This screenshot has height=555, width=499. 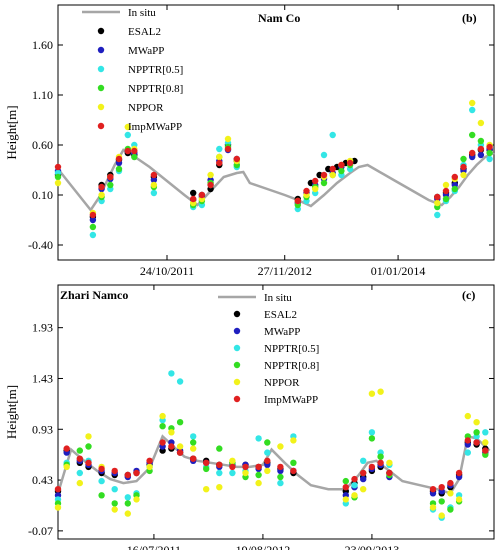 I want to click on y-tick-label: -0.07, so click(x=40, y=531).